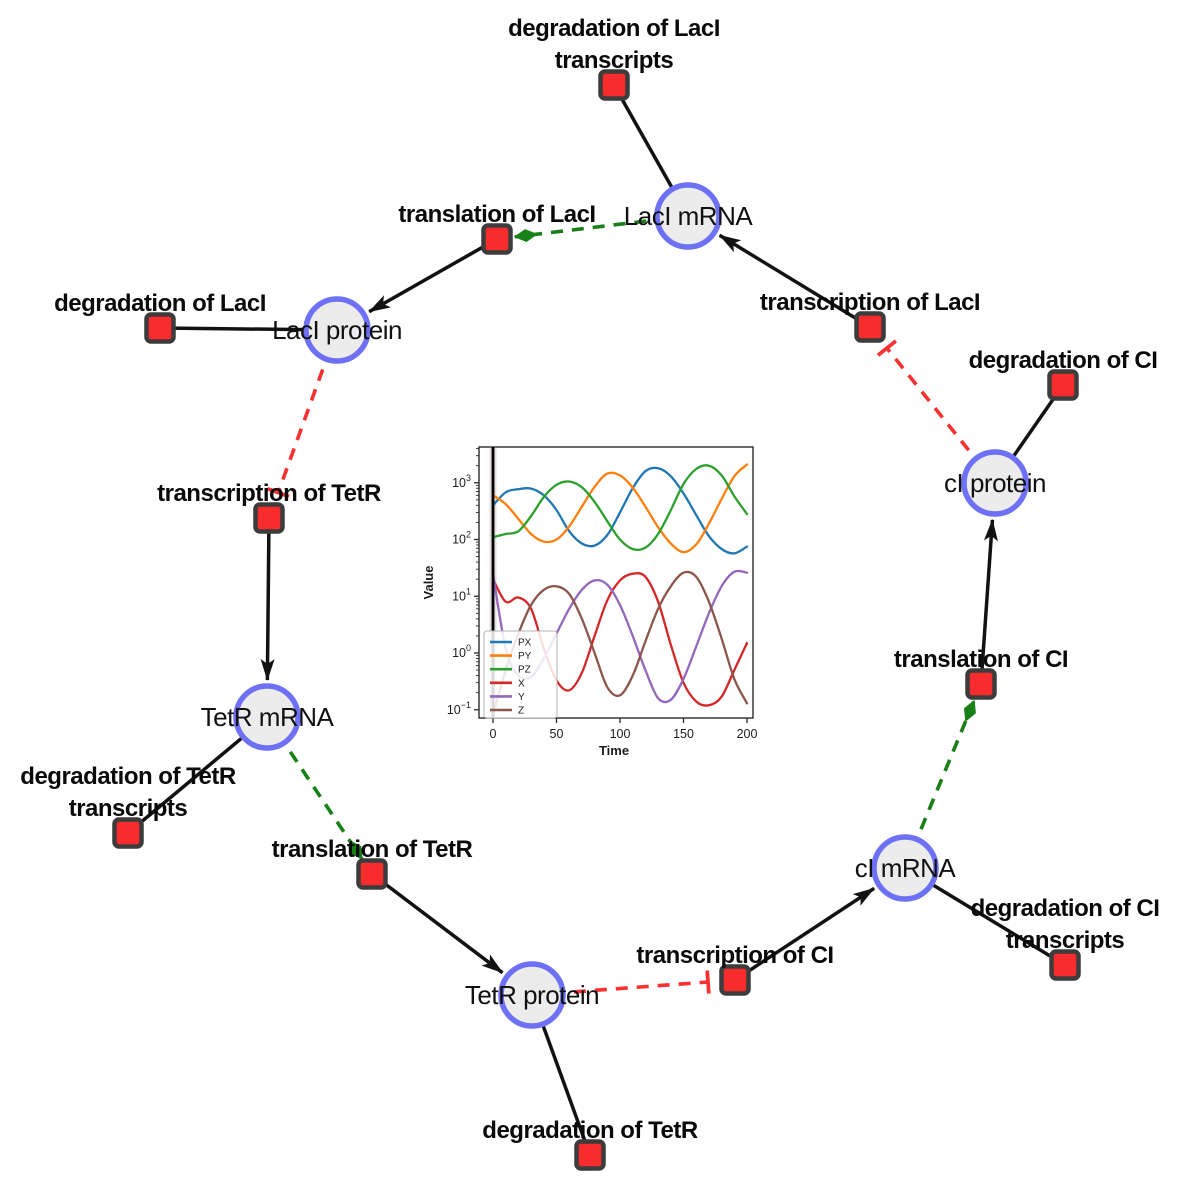 Image resolution: width=1189 pixels, height=1200 pixels. Describe the element at coordinates (525, 643) in the screenshot. I see `legend-label-PX: PX` at that location.